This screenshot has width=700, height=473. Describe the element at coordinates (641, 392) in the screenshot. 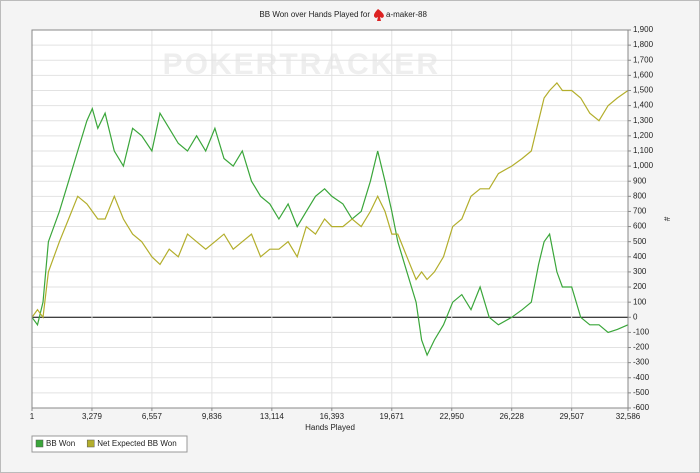

I see `y-tick-label: -500` at that location.